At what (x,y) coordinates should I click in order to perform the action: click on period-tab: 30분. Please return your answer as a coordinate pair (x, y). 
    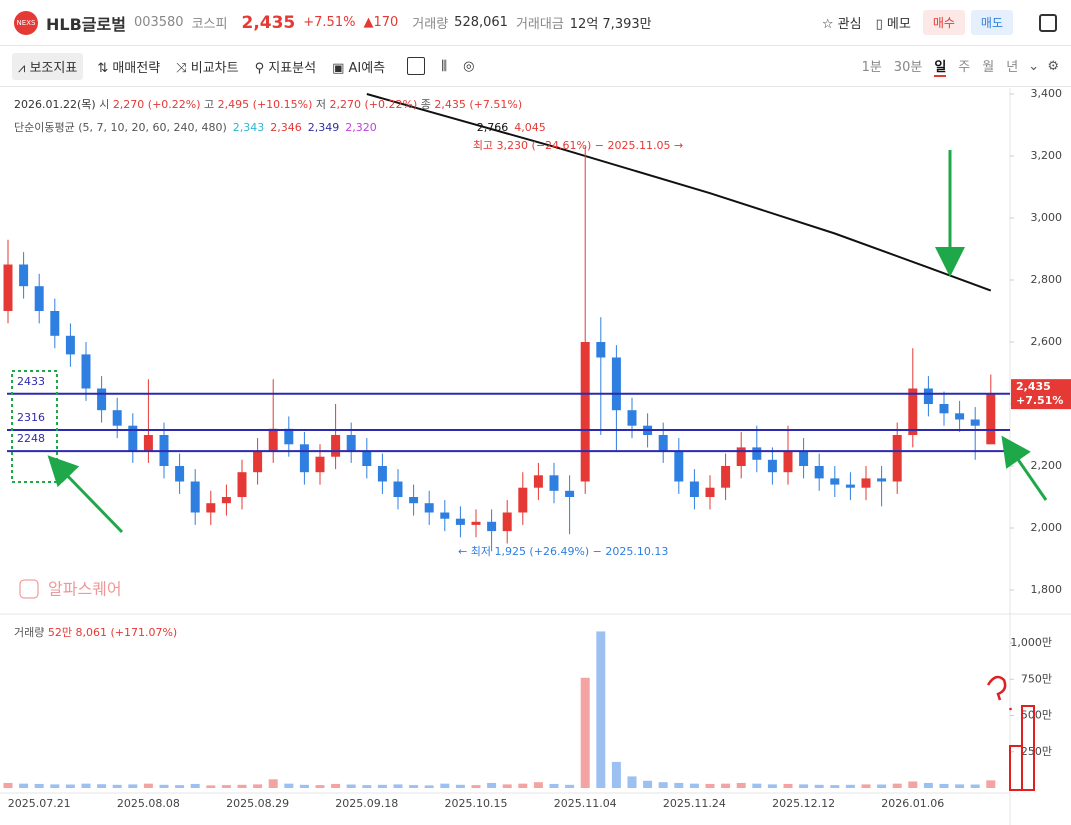
    Looking at the image, I should click on (908, 67).